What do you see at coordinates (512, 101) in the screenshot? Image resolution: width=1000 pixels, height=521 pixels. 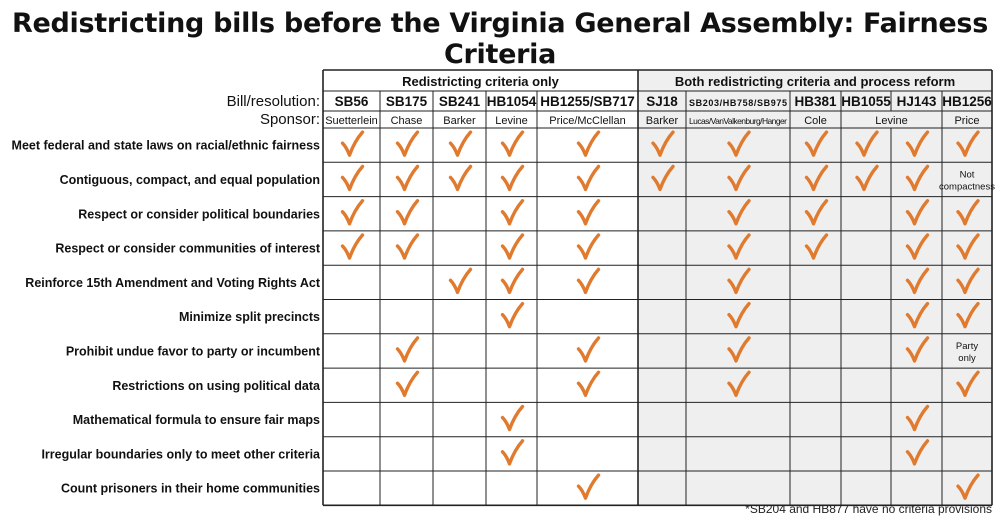 I see `bill-name: HB1054` at bounding box center [512, 101].